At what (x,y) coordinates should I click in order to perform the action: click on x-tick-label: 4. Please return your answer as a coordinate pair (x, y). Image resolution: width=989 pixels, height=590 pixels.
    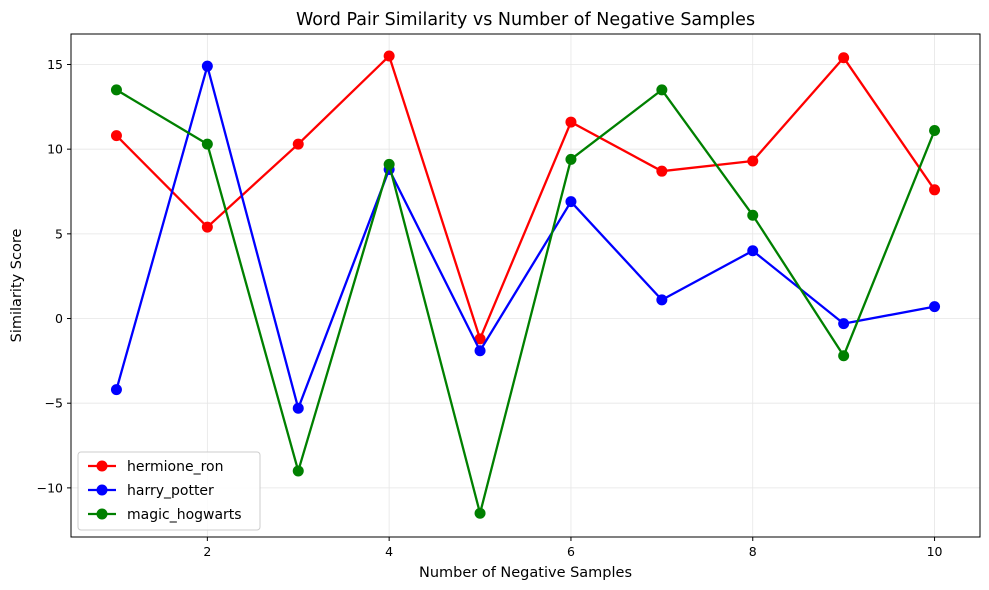
    Looking at the image, I should click on (389, 551).